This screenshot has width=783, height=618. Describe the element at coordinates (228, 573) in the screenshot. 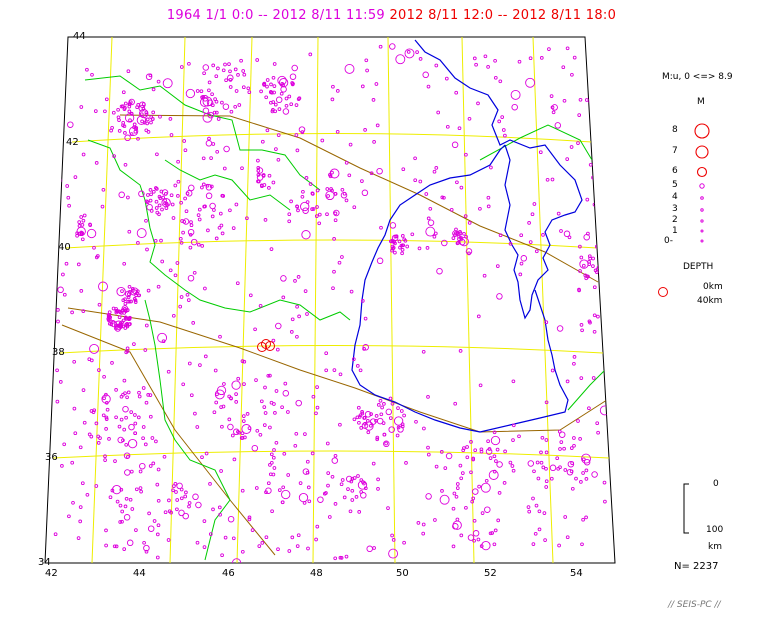

I see `lon-label-46: 46` at that location.